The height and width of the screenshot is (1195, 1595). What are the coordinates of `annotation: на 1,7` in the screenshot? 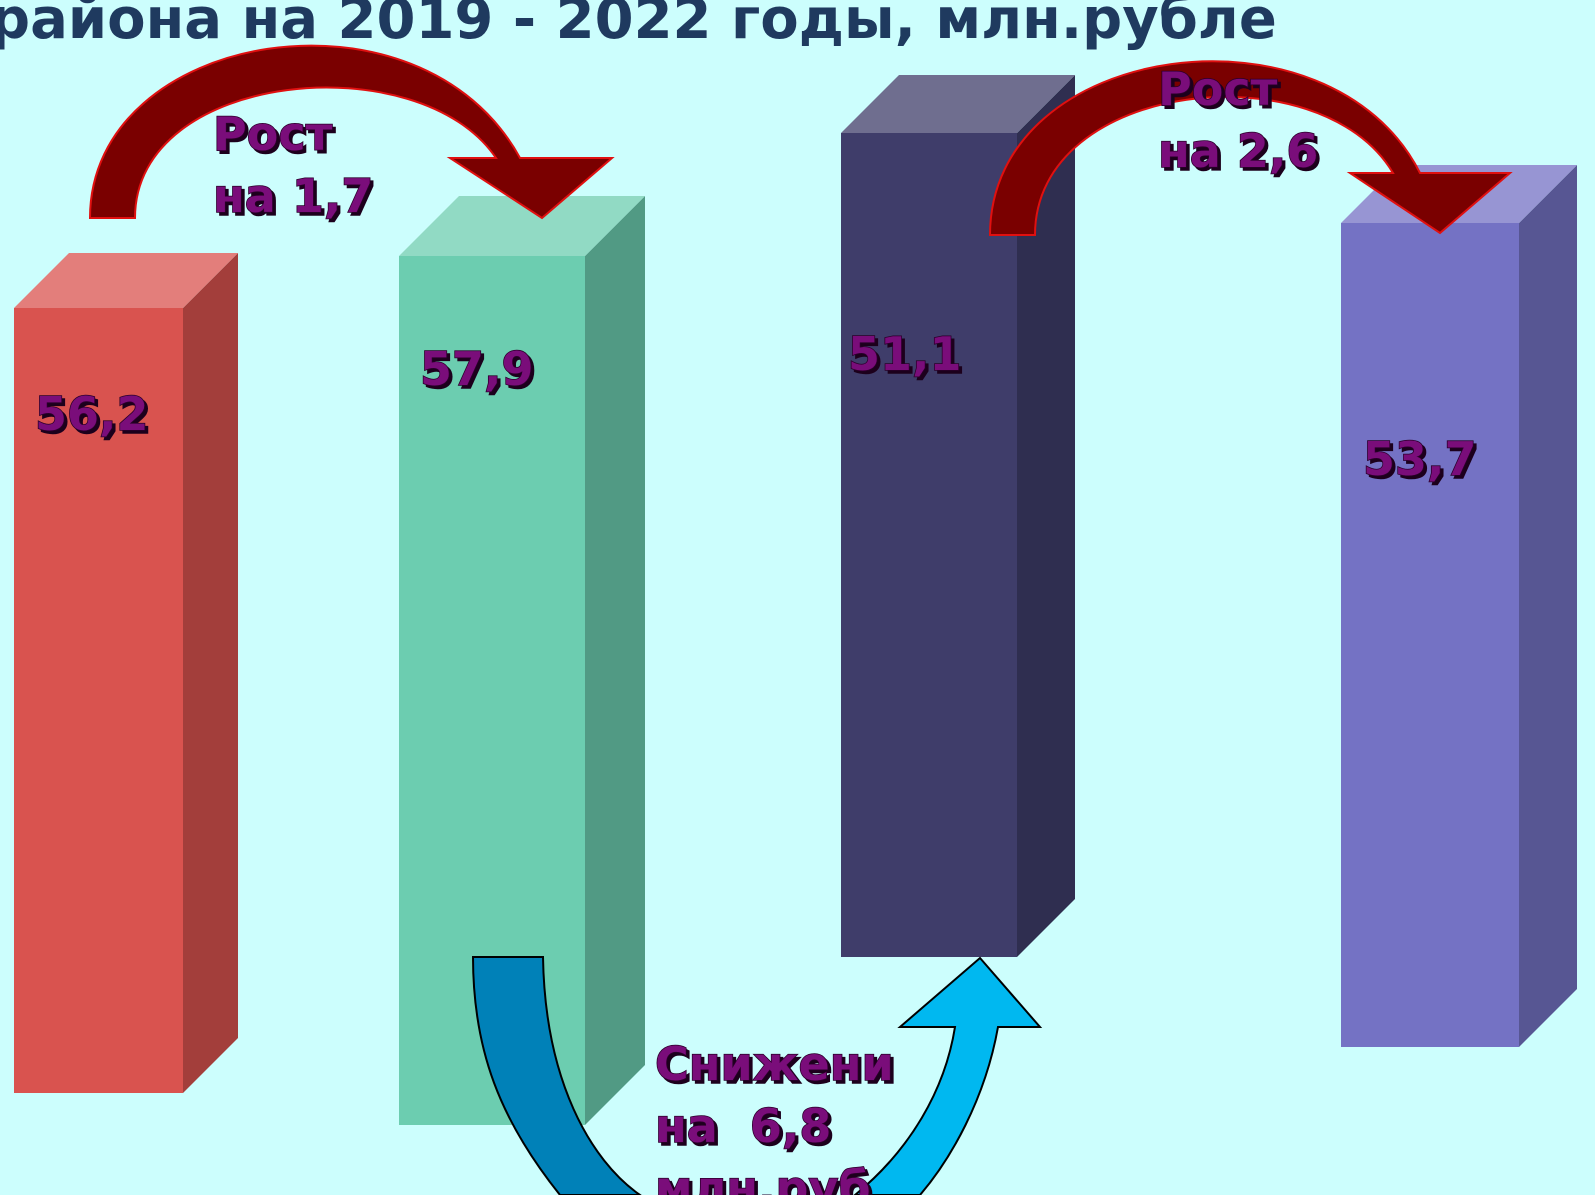 It's located at (293, 196).